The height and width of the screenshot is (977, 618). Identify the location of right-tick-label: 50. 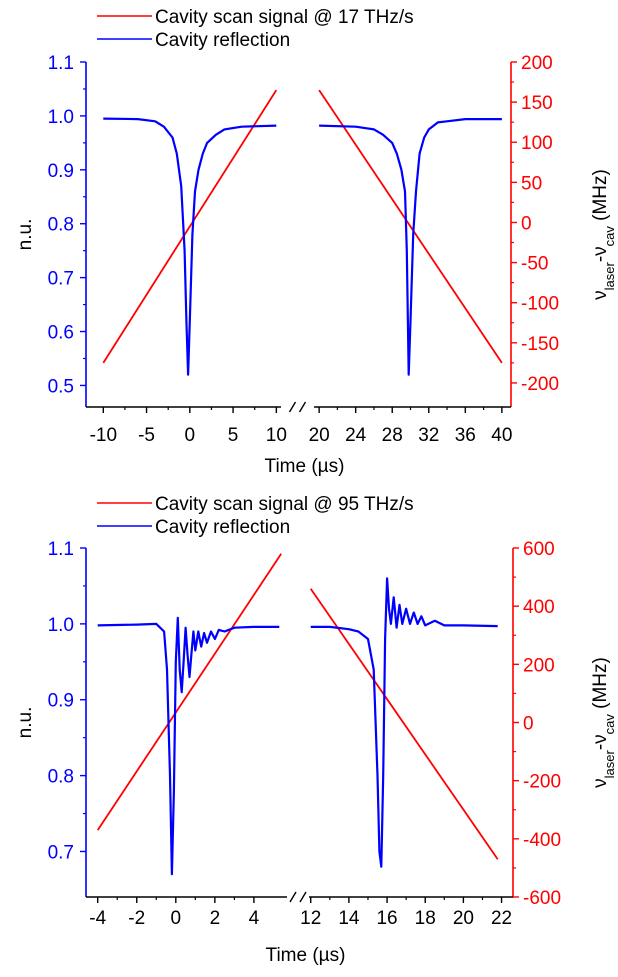
(531, 183).